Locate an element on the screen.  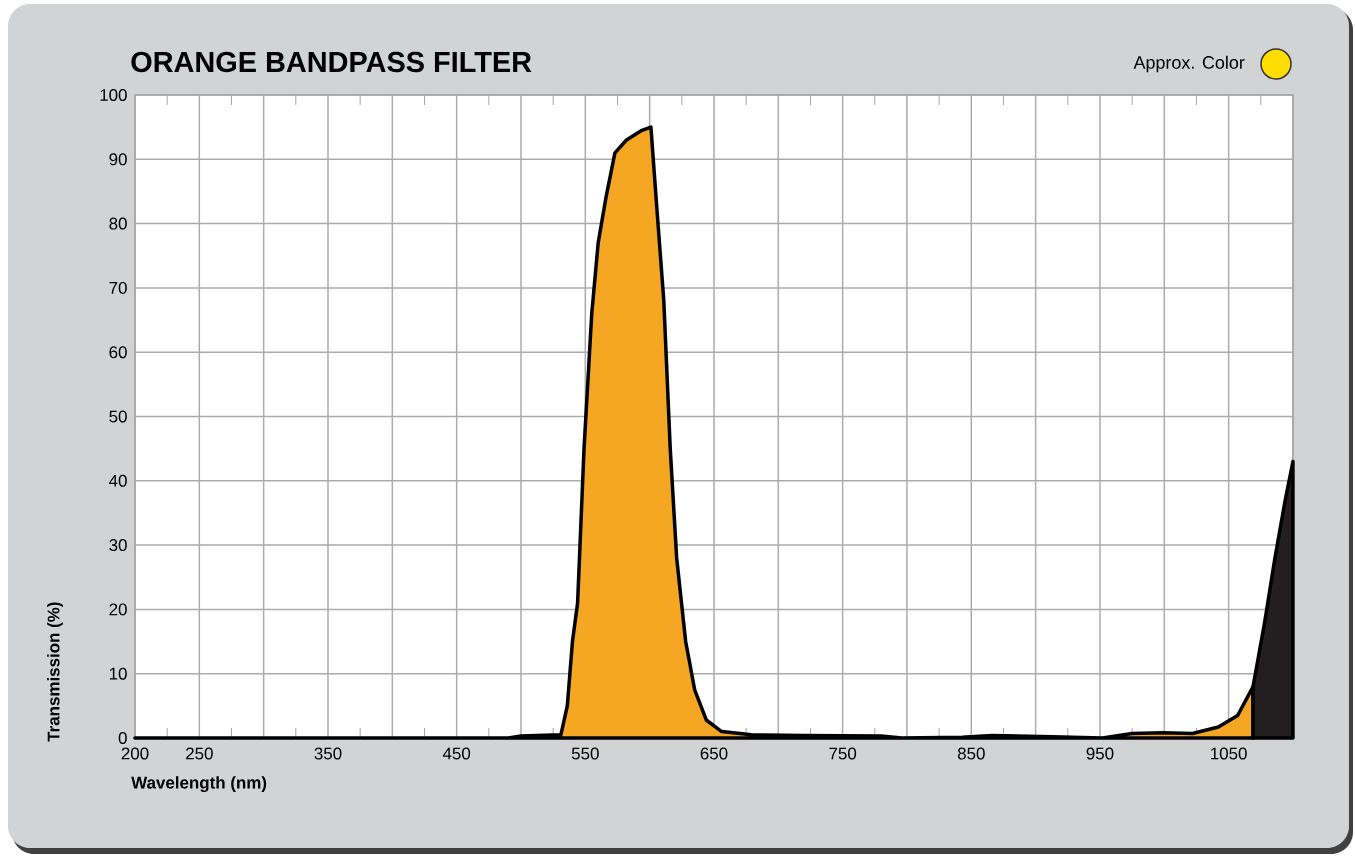
x-axis-title: Wavelength (nm) is located at coordinates (199, 784).